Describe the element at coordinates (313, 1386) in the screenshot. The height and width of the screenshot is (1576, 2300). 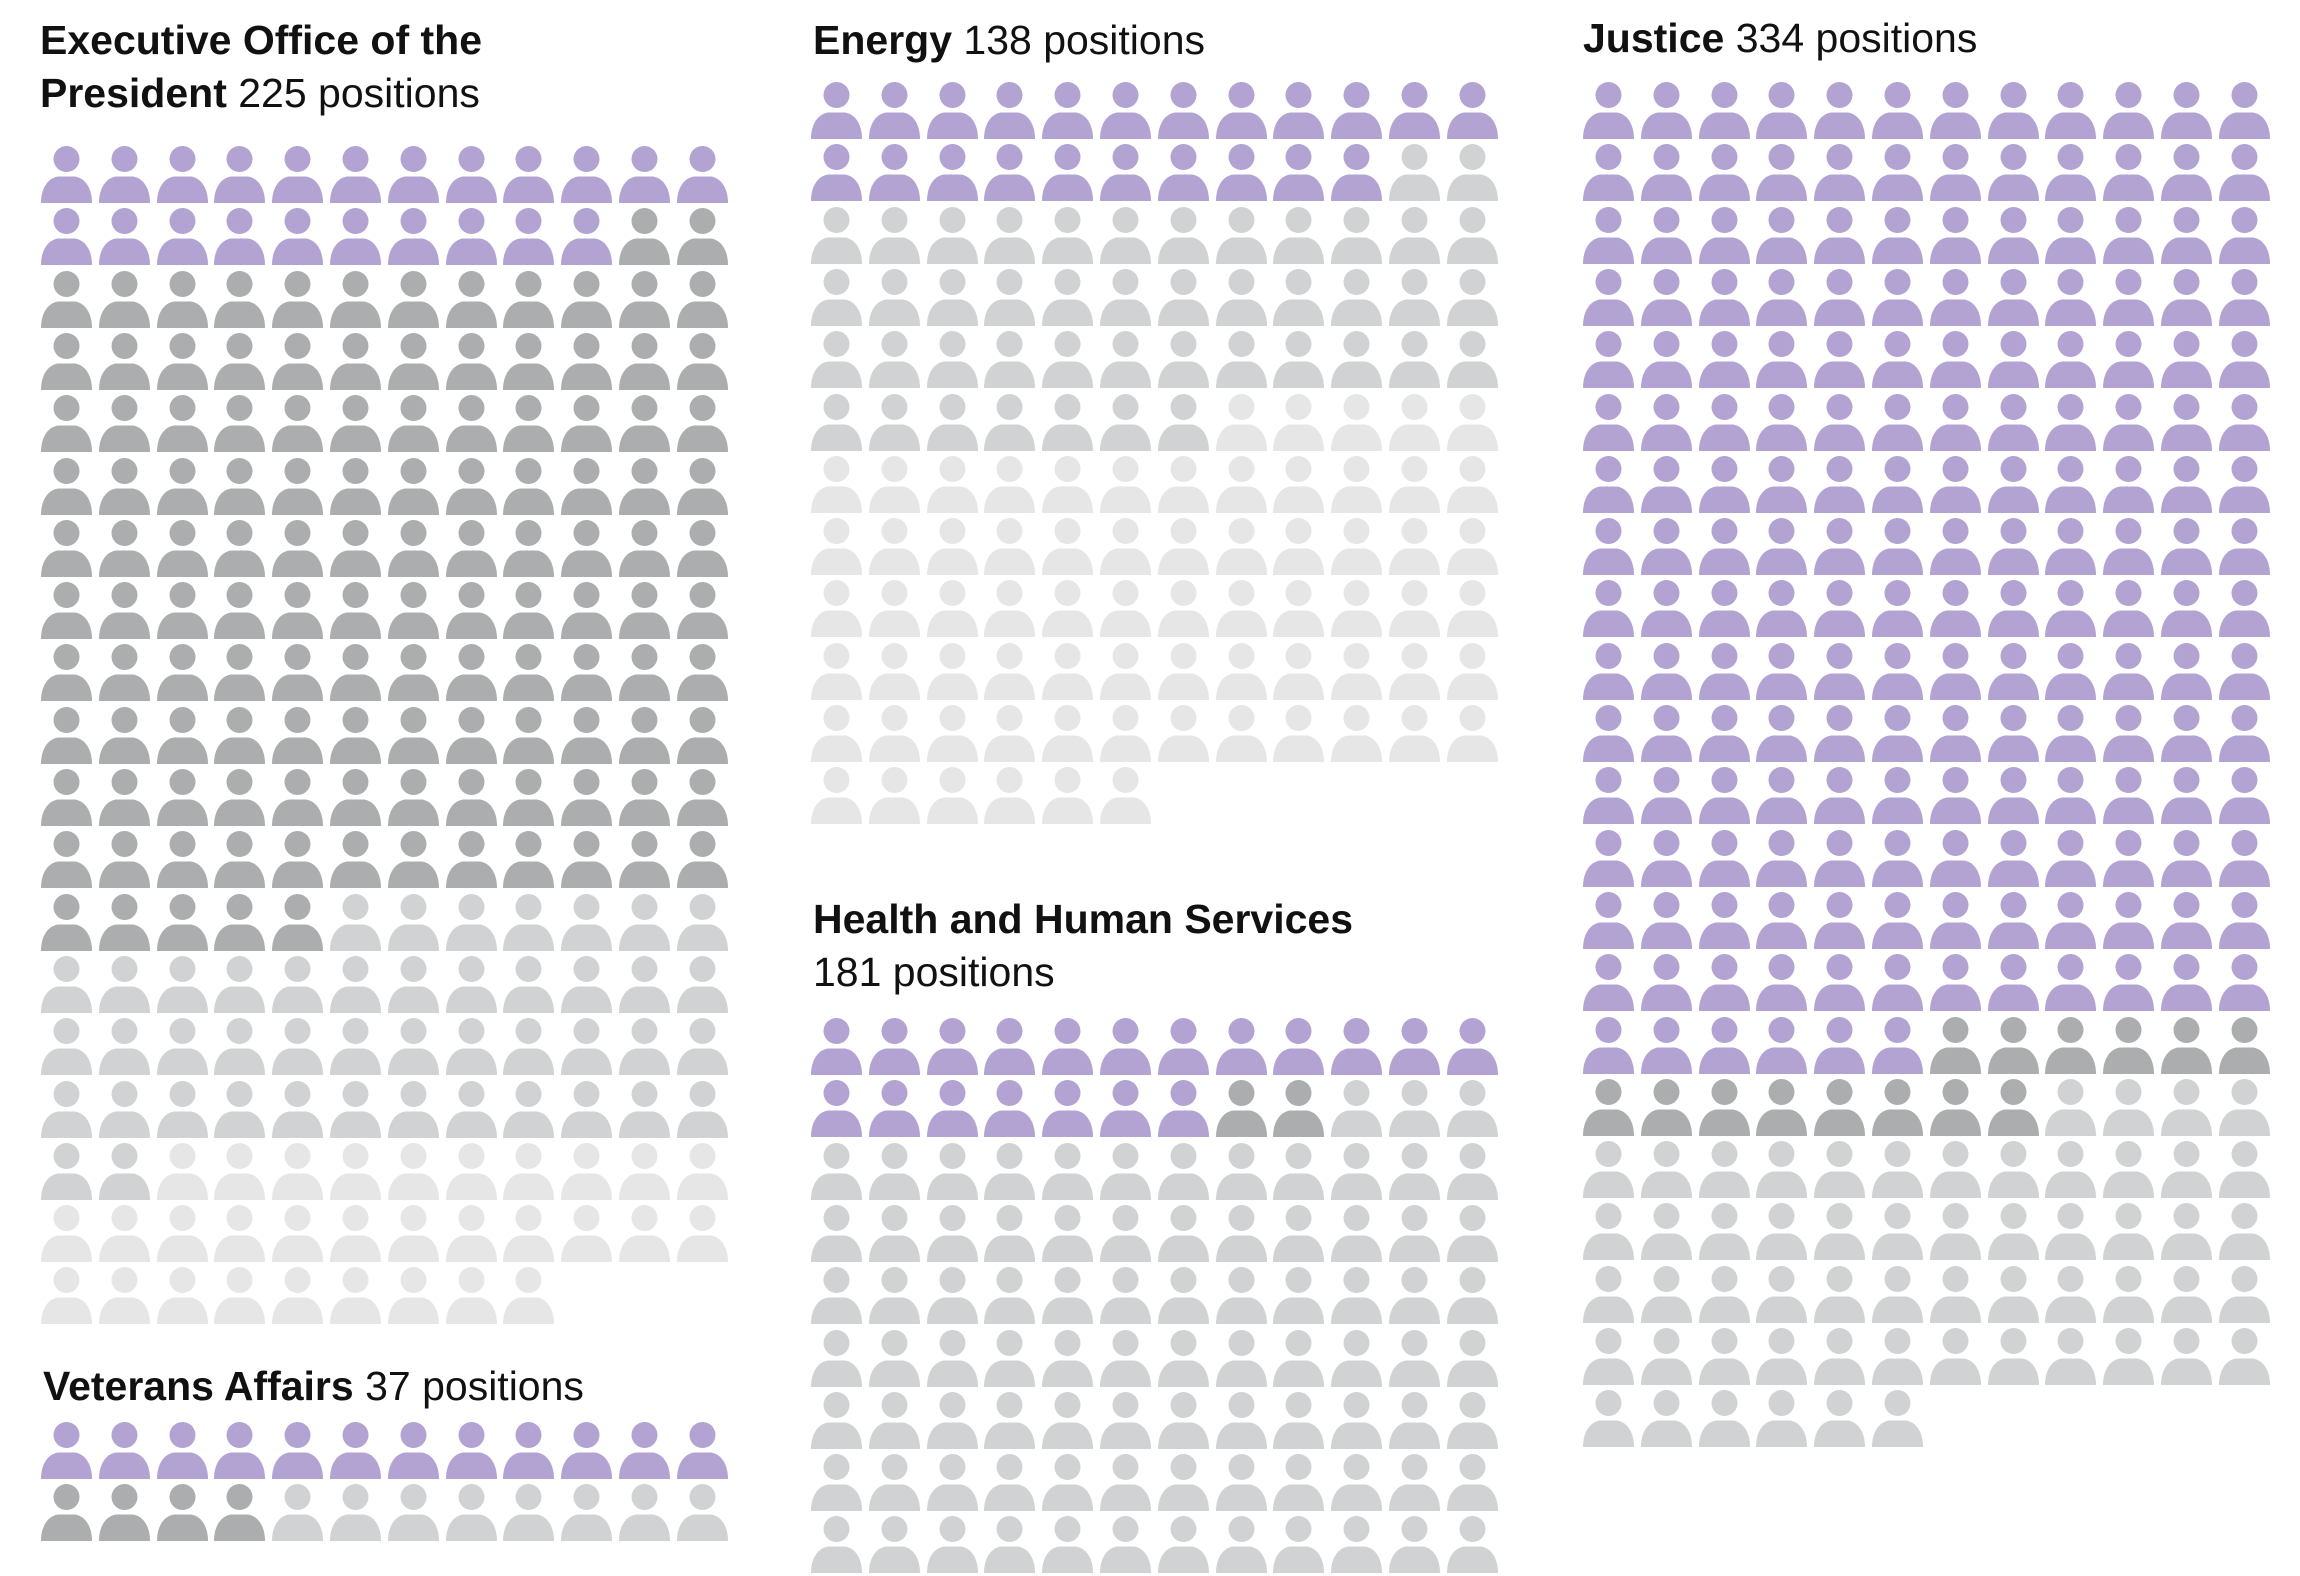
I see `va-title: Veterans Affairs 37 positions` at that location.